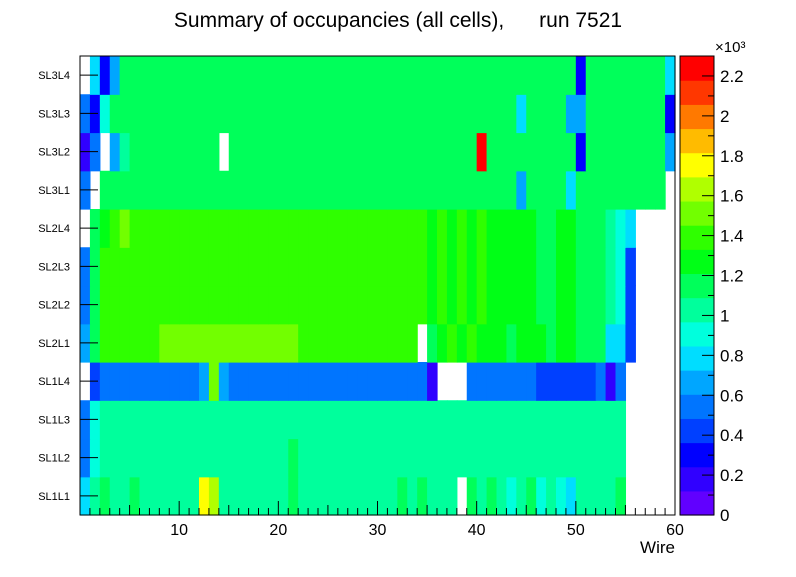  Describe the element at coordinates (697, 285) in the screenshot. I see `color-scale-frame` at that location.